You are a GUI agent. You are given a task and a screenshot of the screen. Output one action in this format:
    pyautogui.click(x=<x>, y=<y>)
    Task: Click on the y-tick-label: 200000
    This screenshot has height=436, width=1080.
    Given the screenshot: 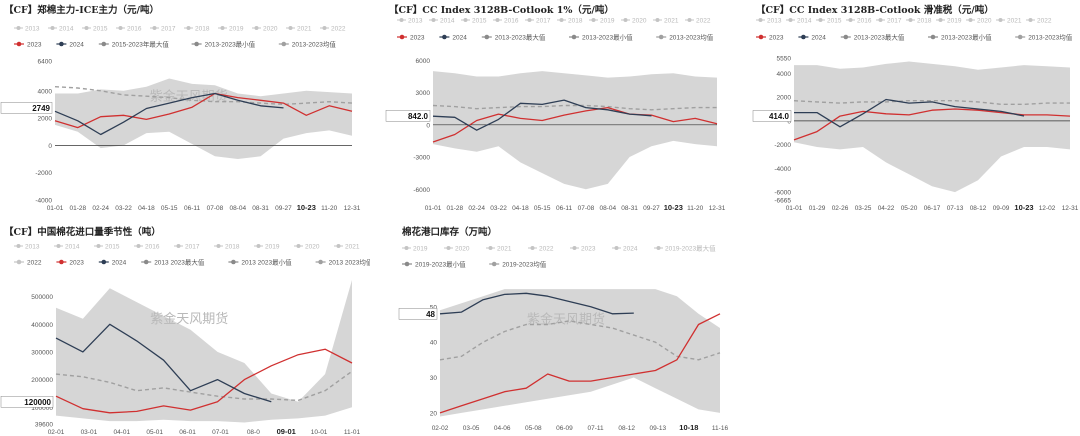 What is the action you would take?
    pyautogui.click(x=42, y=380)
    